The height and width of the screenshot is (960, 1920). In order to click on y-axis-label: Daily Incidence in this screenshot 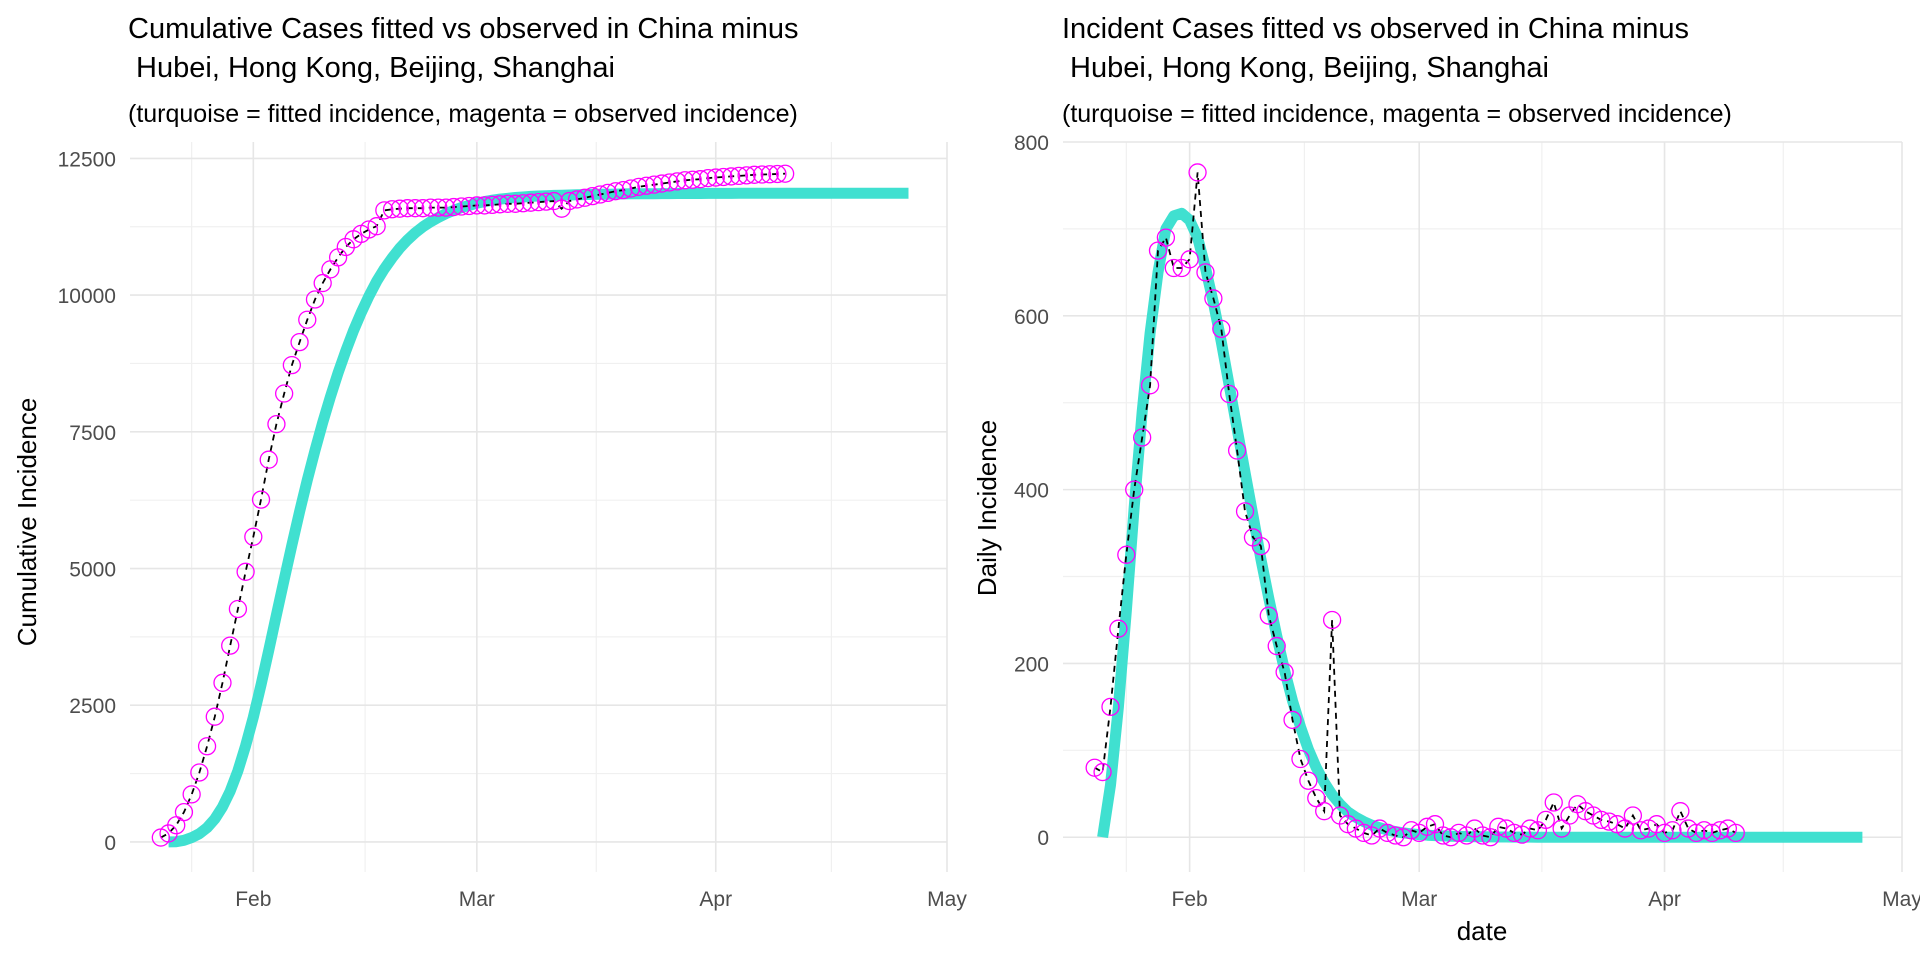, I will do `click(987, 508)`.